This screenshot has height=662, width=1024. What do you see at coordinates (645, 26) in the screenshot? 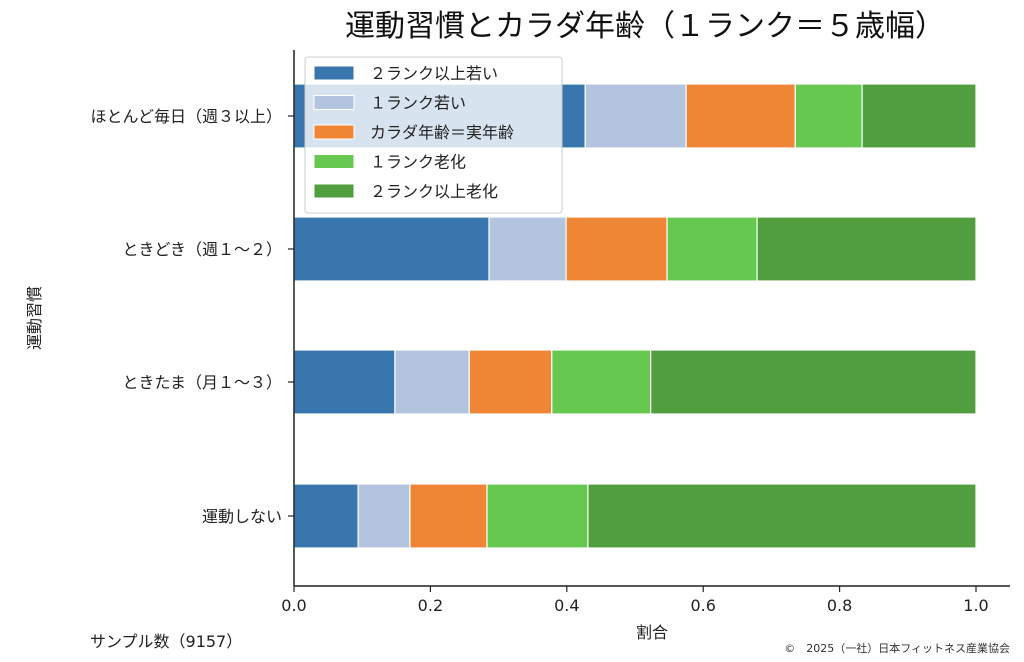
I see `chart-title: 運動習慣とカラダ年齢（１ランク＝５歳幅）` at bounding box center [645, 26].